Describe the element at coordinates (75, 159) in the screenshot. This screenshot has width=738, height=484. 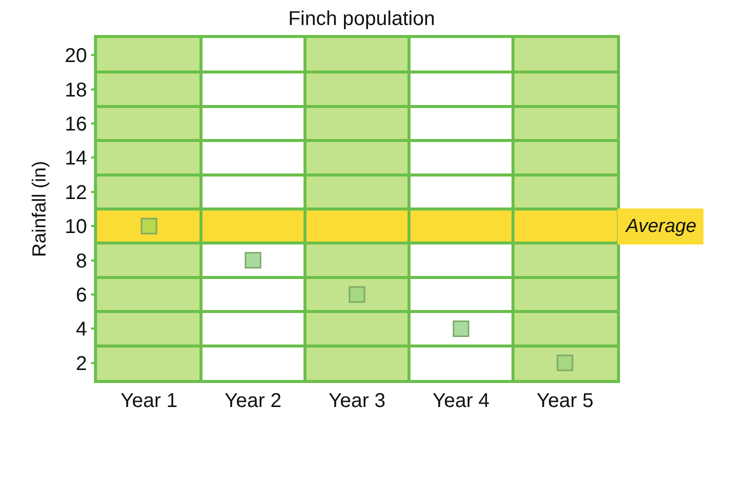
I see `y-tick-label: 14` at that location.